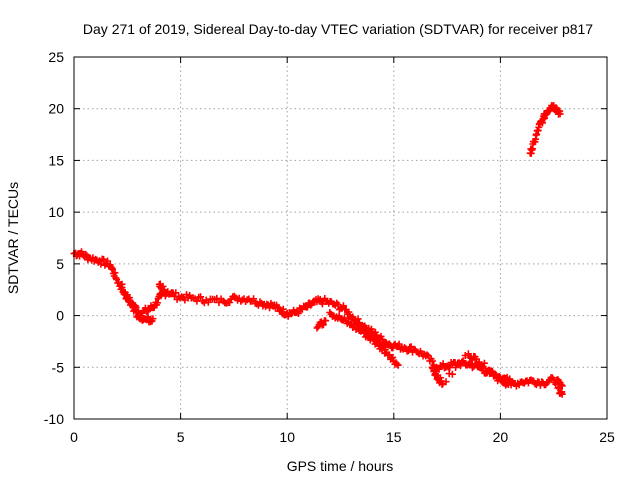  Describe the element at coordinates (54, 419) in the screenshot. I see `y-tick-label: -10` at that location.